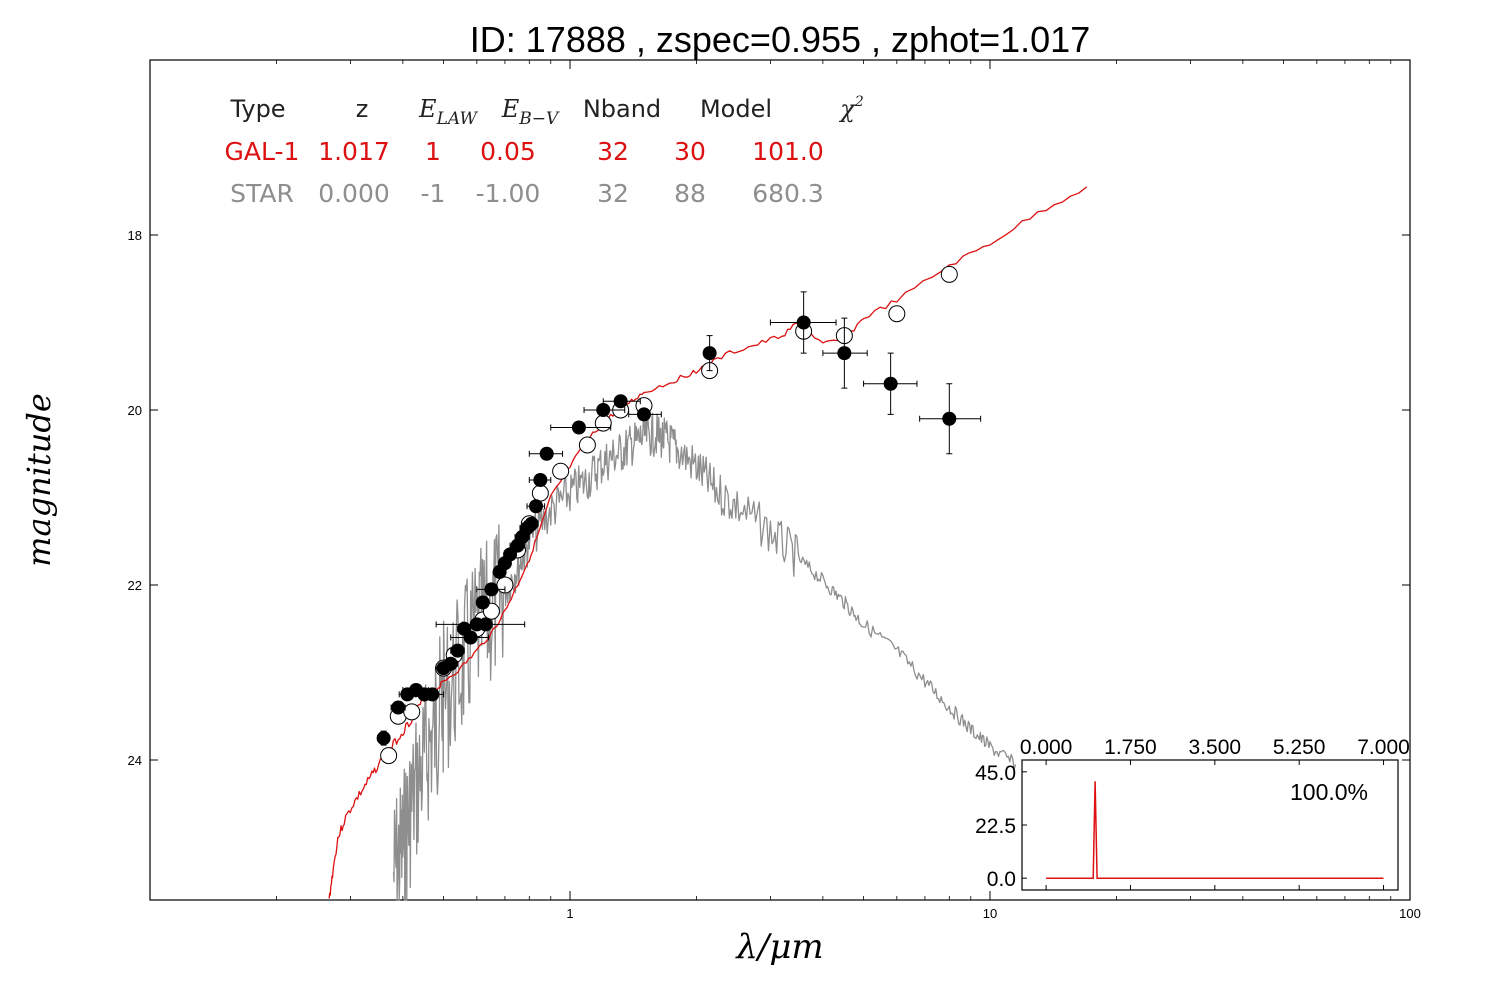 This screenshot has width=1500, height=1000. I want to click on table-header: Model, so click(736, 109).